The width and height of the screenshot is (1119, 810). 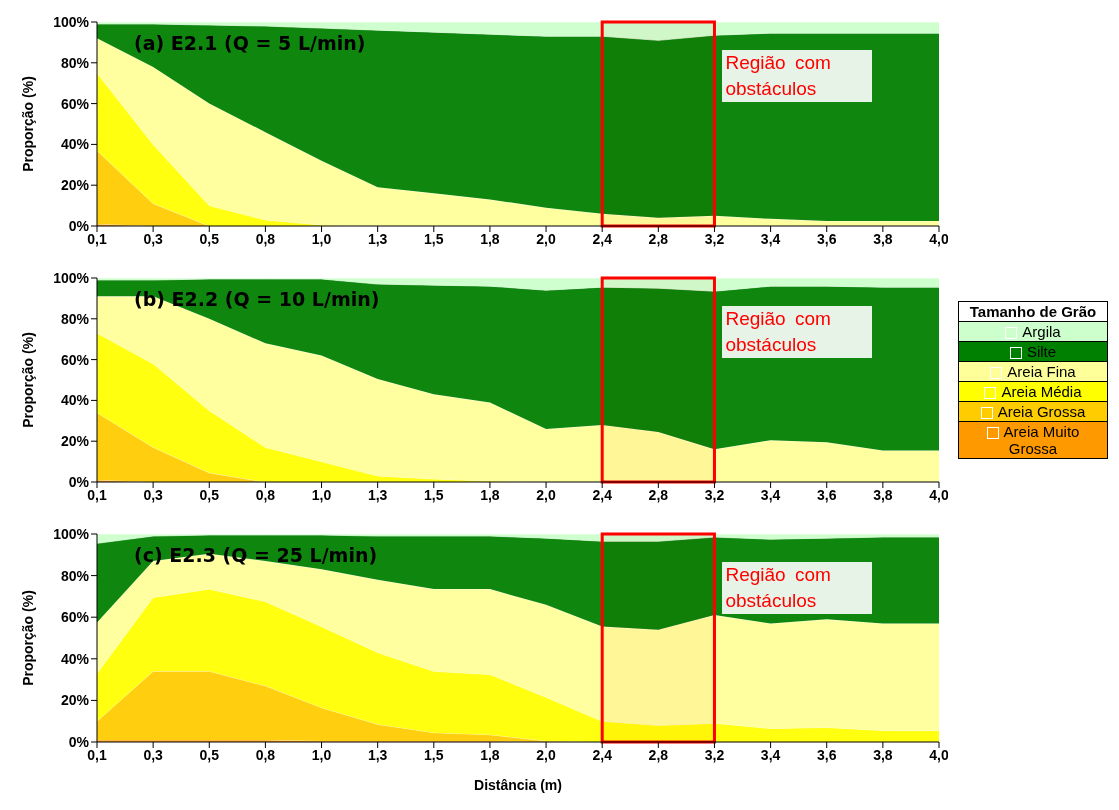 I want to click on text: (a) E2.1 (Q = 5 L/min), so click(x=250, y=43).